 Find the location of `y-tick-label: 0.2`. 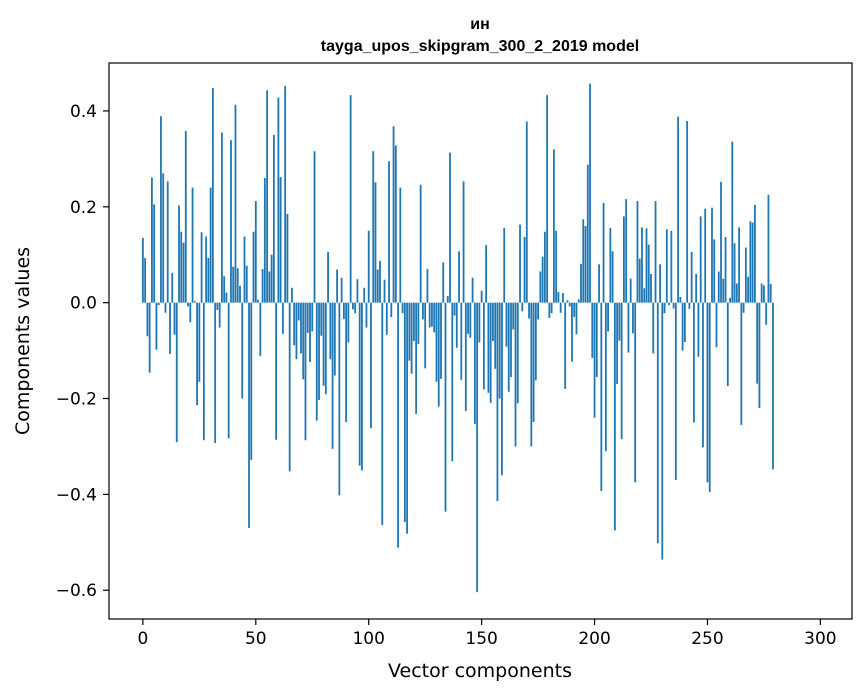

y-tick-label: 0.2 is located at coordinates (83, 208).